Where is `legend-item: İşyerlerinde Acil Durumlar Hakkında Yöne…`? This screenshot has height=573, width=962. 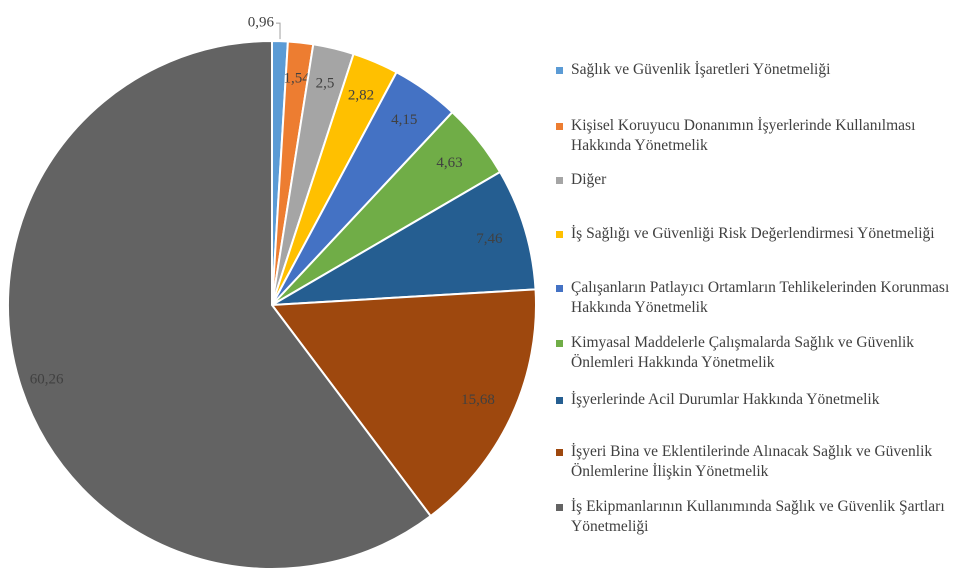 legend-item: İşyerlerinde Acil Durumlar Hakkında Yöne… is located at coordinates (756, 400).